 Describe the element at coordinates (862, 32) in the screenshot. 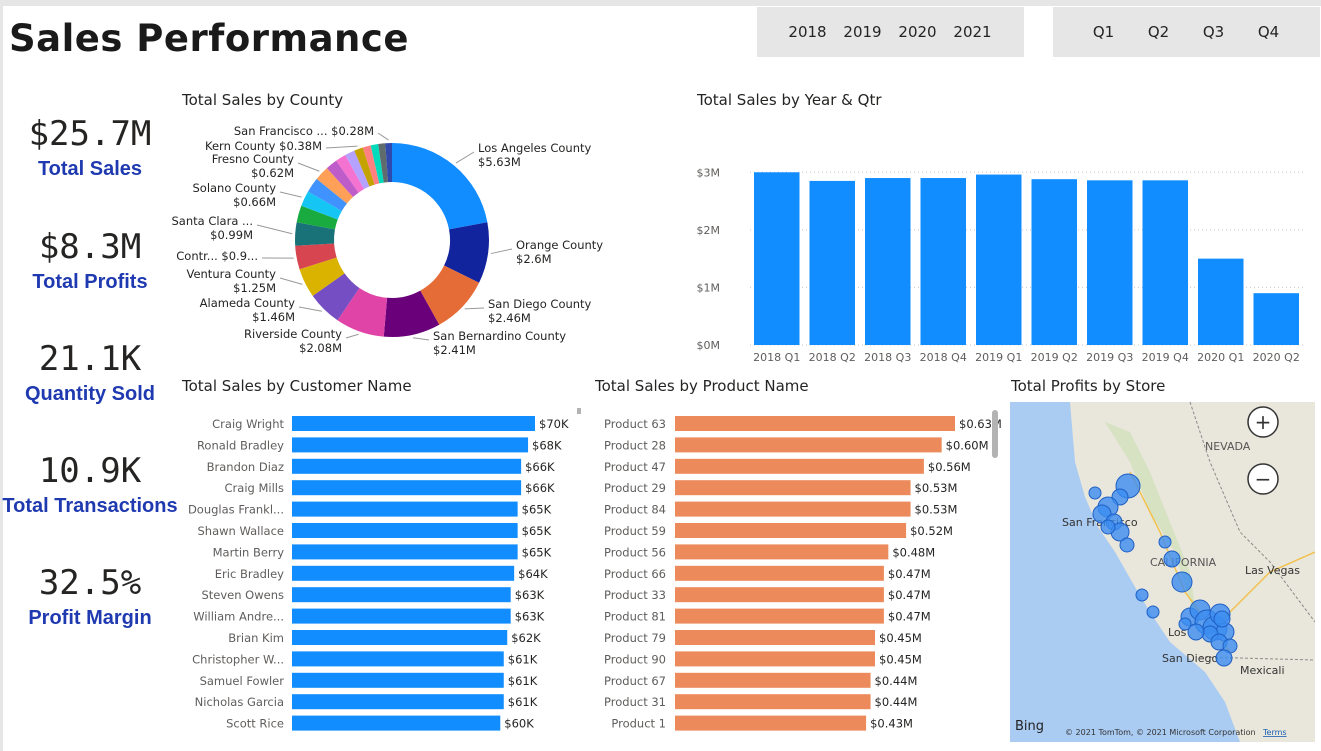

I see `year-option: 2019` at that location.